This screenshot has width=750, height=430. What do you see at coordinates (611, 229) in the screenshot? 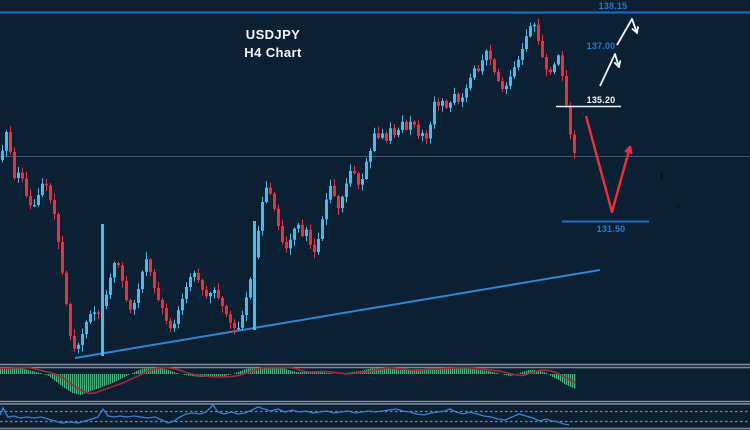
I see `price-label-131-50: 131.50` at bounding box center [611, 229].